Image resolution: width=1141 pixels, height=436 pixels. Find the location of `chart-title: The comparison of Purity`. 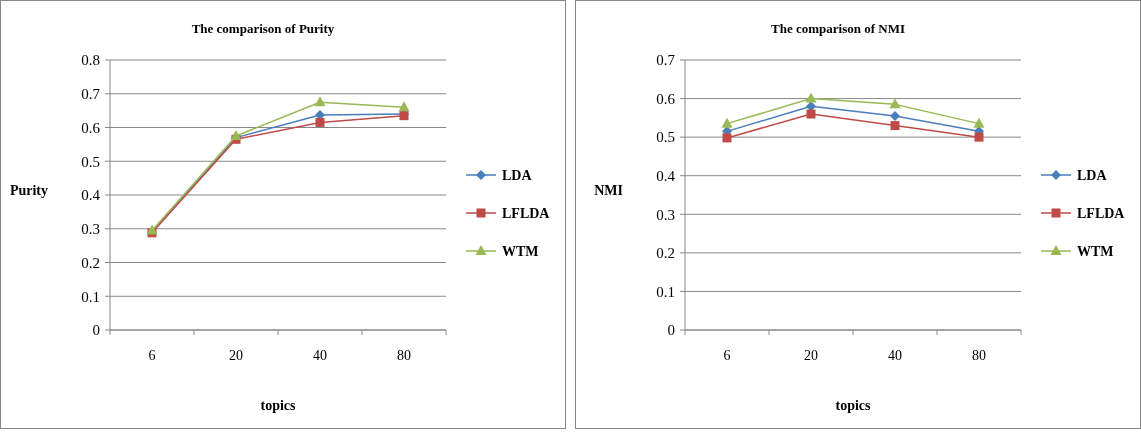

chart-title: The comparison of Purity is located at coordinates (263, 28).